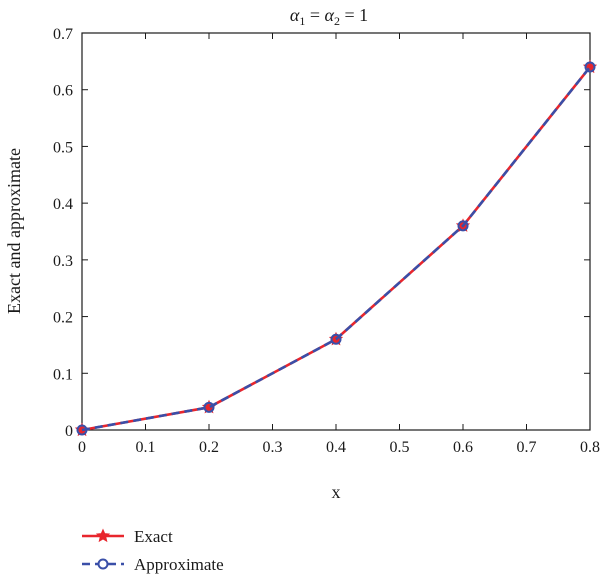 This screenshot has width=600, height=578. I want to click on y-tick-label: 0.4, so click(63, 204).